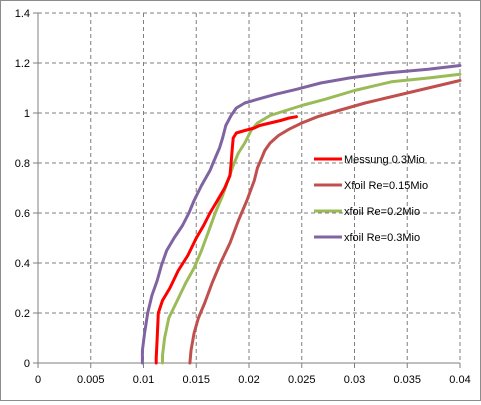 The width and height of the screenshot is (481, 405). What do you see at coordinates (27, 114) in the screenshot?
I see `y-tick-label: 1` at bounding box center [27, 114].